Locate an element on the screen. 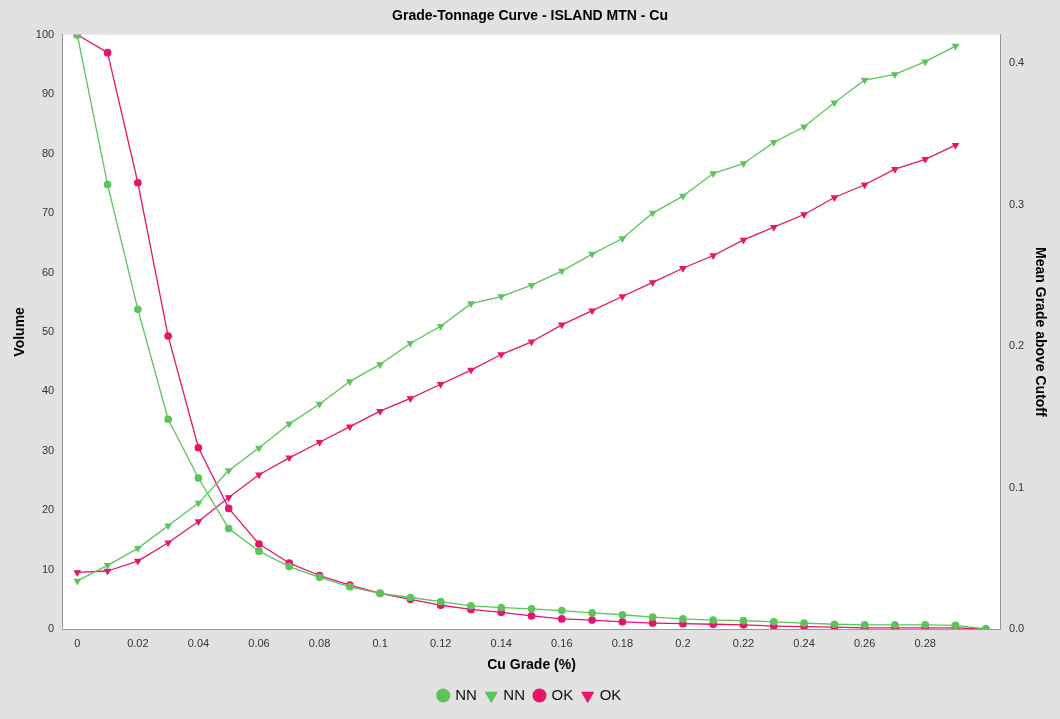  y-tick-label: 10 is located at coordinates (48, 568).